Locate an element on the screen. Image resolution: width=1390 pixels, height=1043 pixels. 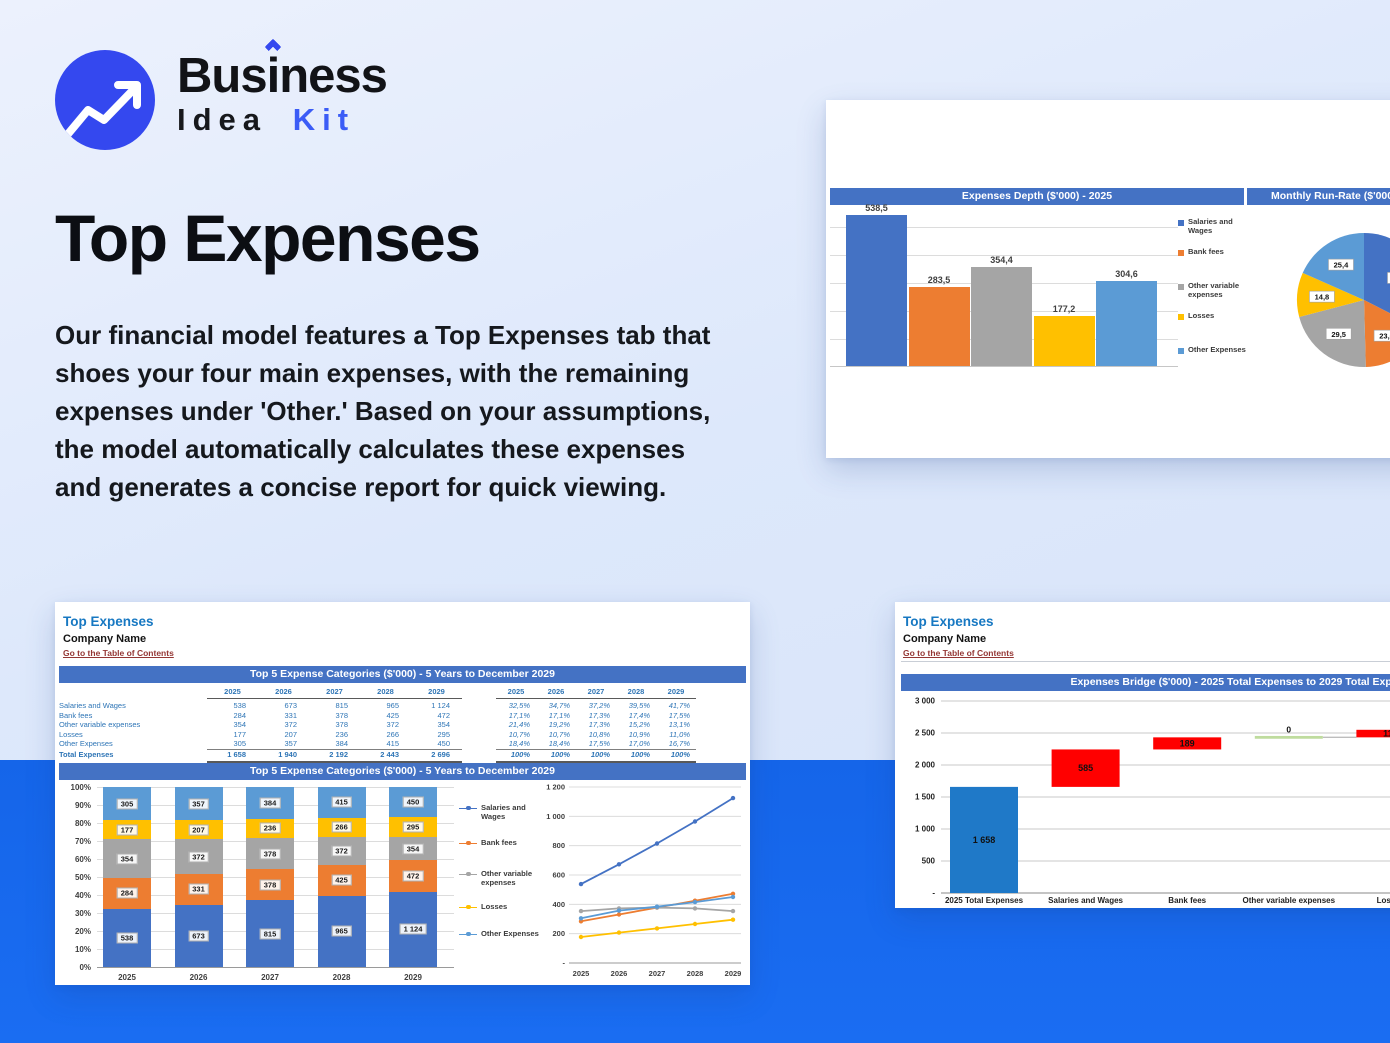
value-cell: 2 443 is located at coordinates (385, 756).